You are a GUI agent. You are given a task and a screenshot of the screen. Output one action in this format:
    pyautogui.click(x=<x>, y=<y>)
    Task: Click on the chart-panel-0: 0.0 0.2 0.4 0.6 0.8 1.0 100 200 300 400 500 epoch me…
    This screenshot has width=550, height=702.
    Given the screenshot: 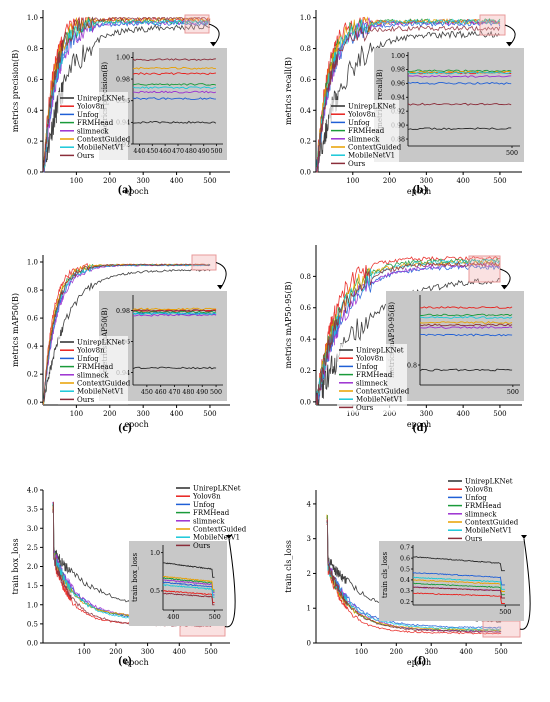 What is the action you would take?
    pyautogui.click(x=120, y=103)
    